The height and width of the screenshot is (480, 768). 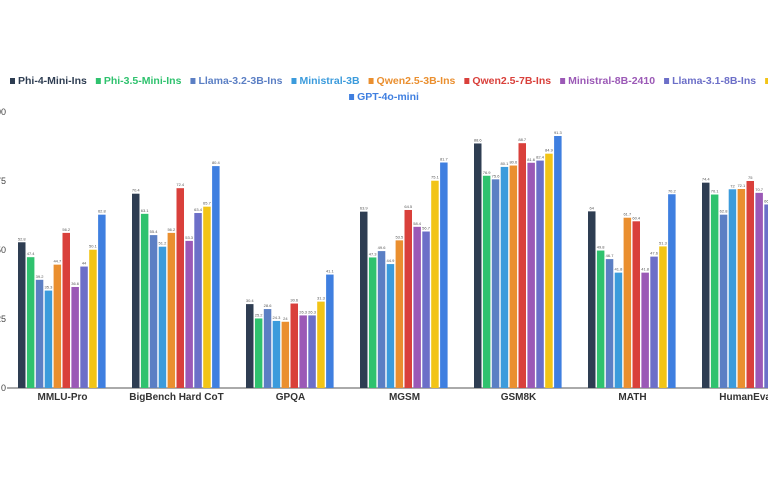 I want to click on data-label: 31.3, so click(x=321, y=298).